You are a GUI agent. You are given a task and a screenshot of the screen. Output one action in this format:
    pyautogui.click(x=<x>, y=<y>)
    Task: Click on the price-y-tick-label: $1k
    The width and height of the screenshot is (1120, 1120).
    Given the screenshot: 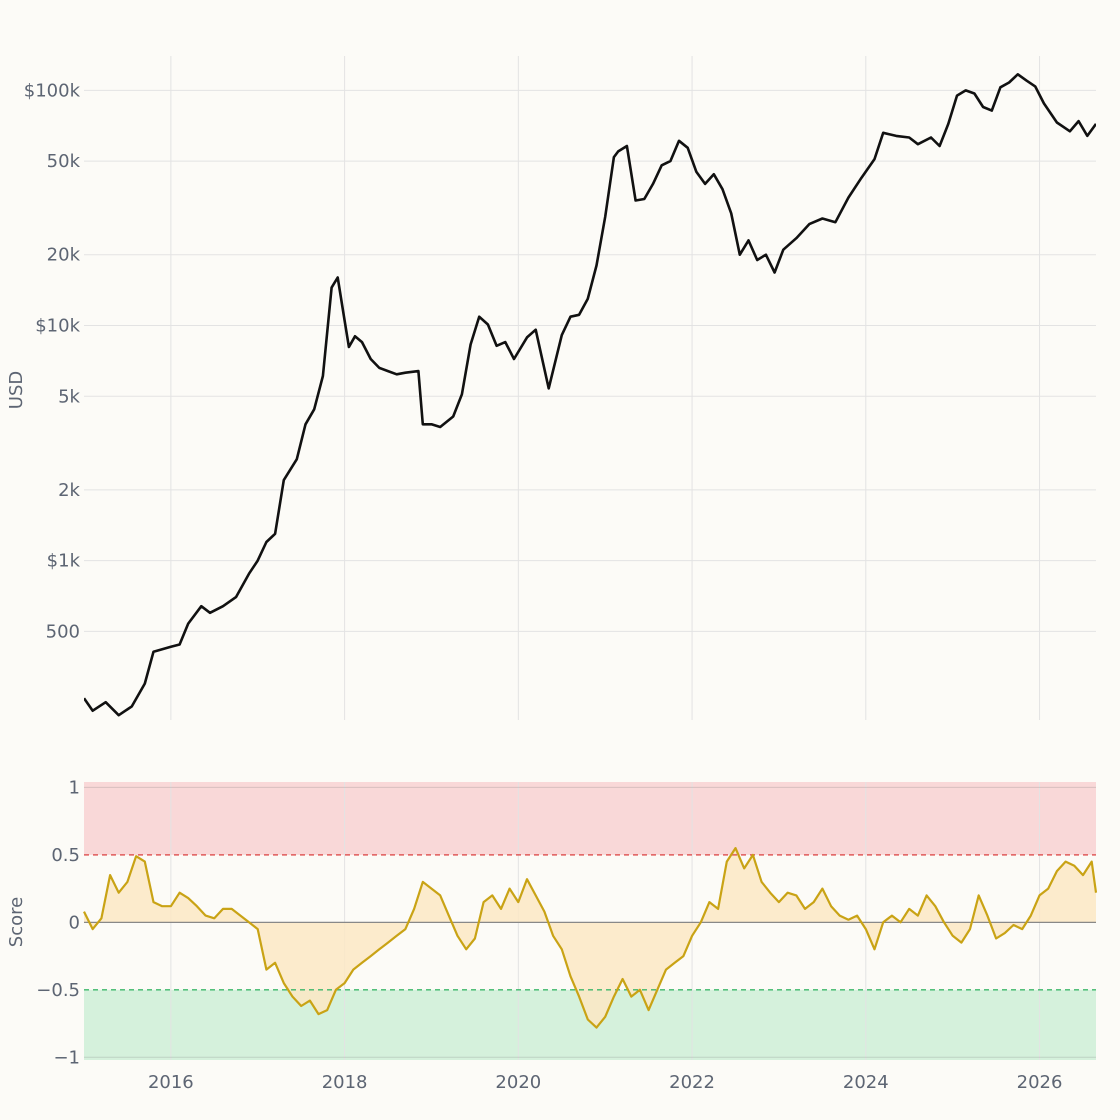 What is the action you would take?
    pyautogui.click(x=64, y=561)
    